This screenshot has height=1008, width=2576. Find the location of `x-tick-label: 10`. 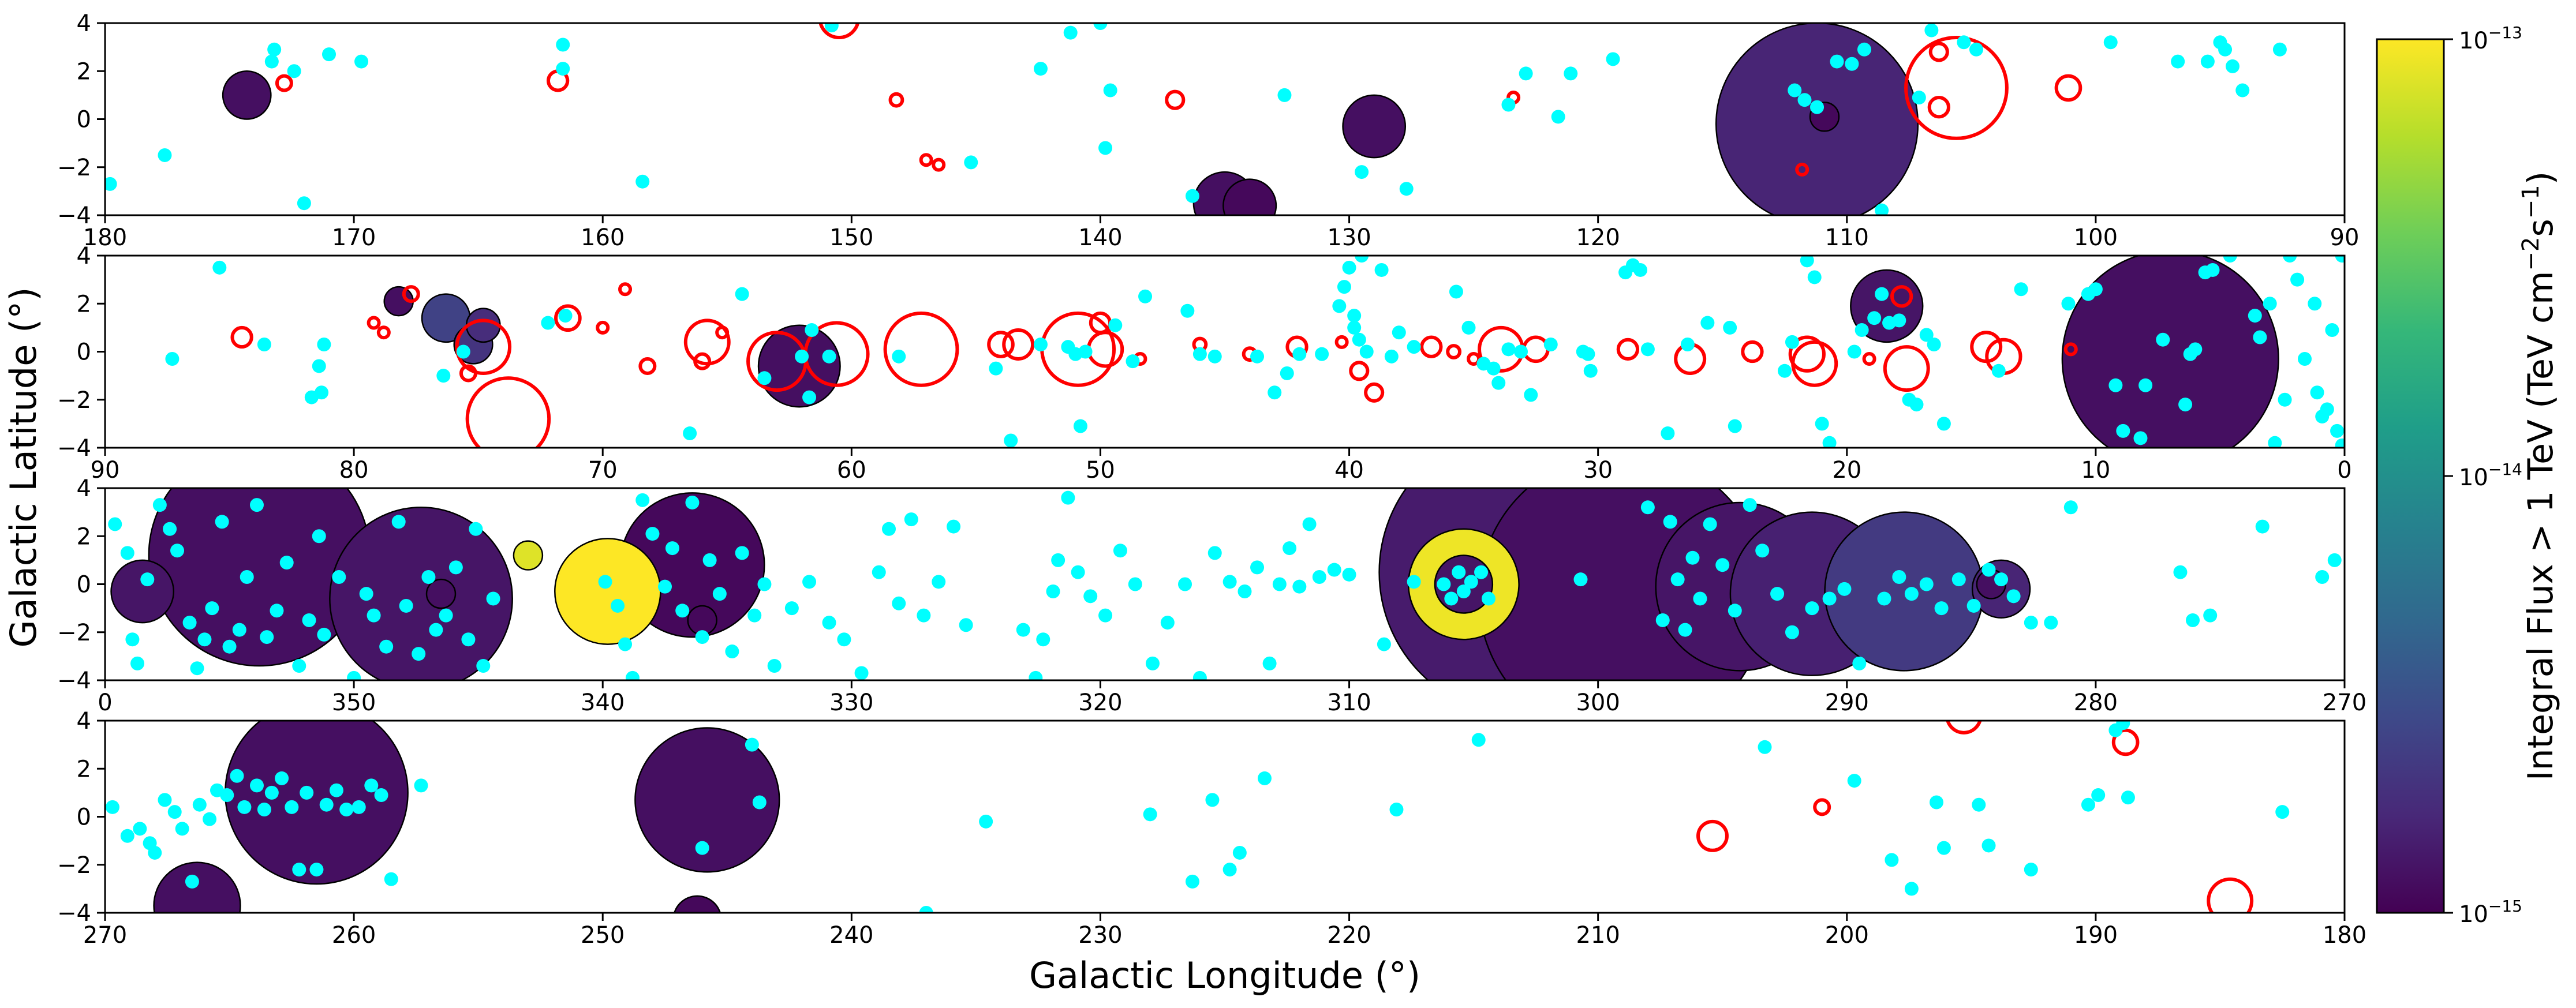

x-tick-label: 10 is located at coordinates (2095, 471).